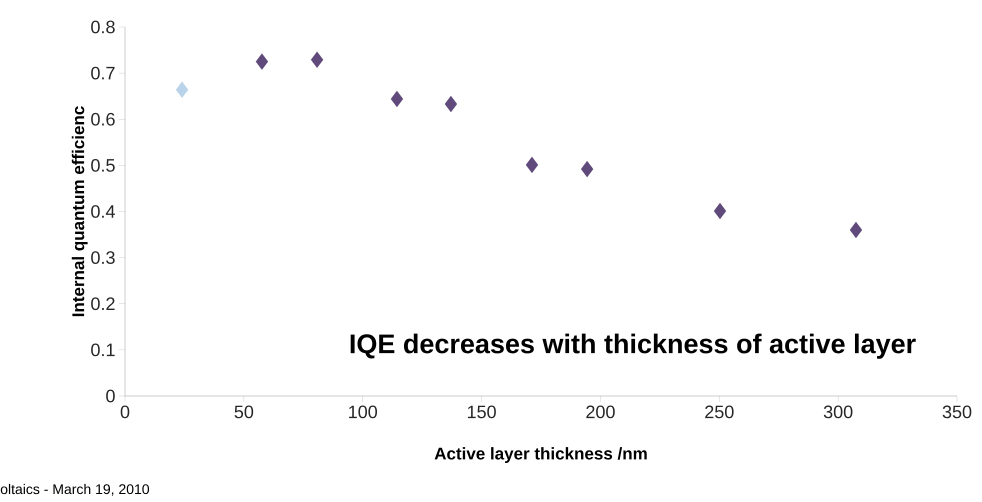 This screenshot has height=502, width=982. I want to click on x-tick-label: 250, so click(719, 412).